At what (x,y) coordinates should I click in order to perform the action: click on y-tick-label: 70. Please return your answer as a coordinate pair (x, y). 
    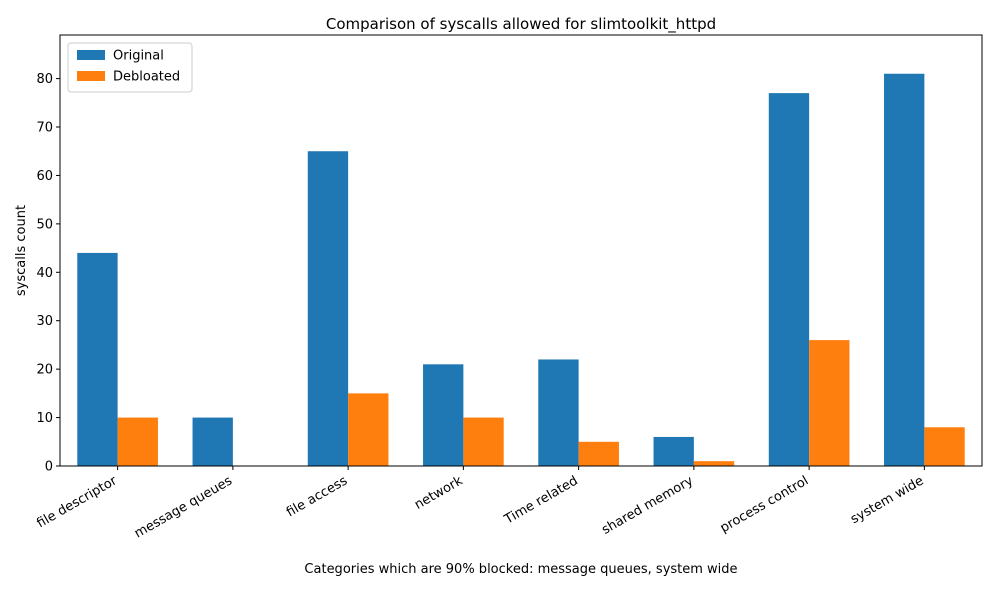
    Looking at the image, I should click on (44, 128).